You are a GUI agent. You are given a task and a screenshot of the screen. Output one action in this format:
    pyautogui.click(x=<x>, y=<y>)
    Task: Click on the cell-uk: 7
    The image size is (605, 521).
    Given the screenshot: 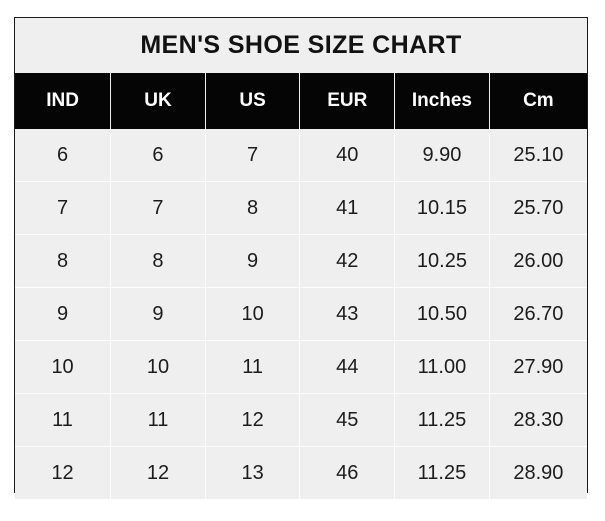 What is the action you would take?
    pyautogui.click(x=158, y=208)
    